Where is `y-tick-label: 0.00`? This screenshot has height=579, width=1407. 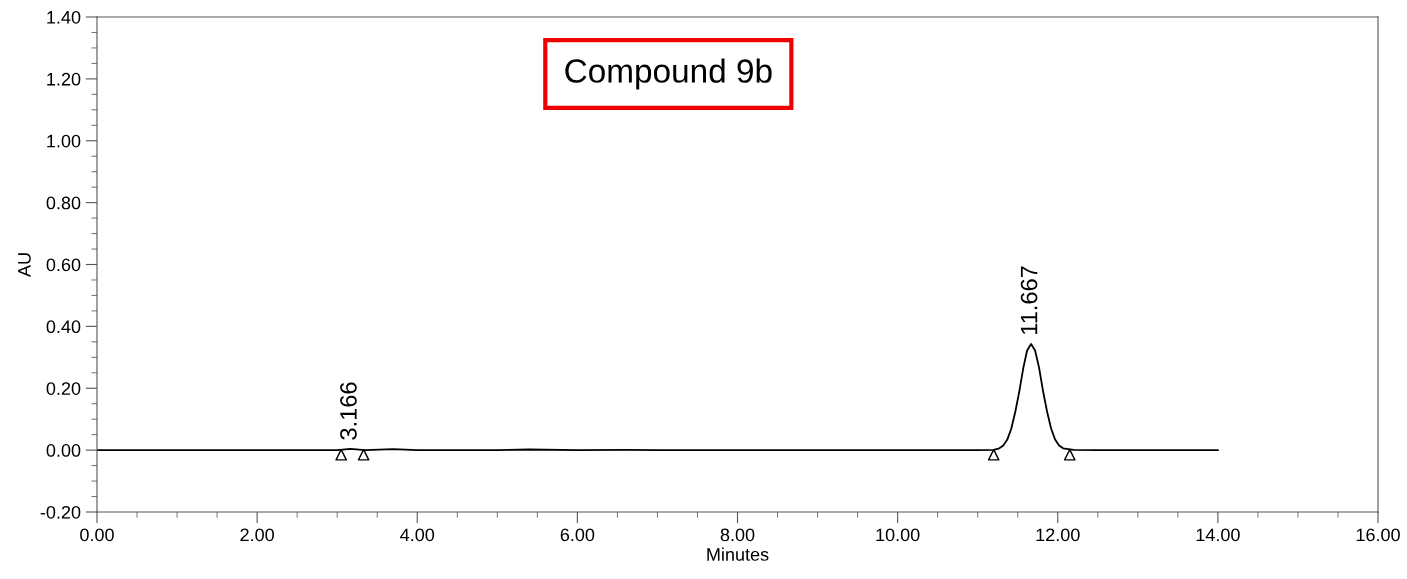 y-tick-label: 0.00 is located at coordinates (63, 450).